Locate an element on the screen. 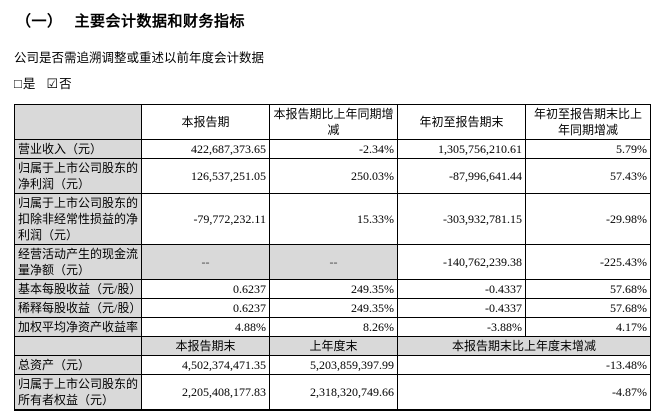  cell-value: 4,502,374,471.35 is located at coordinates (205, 365).